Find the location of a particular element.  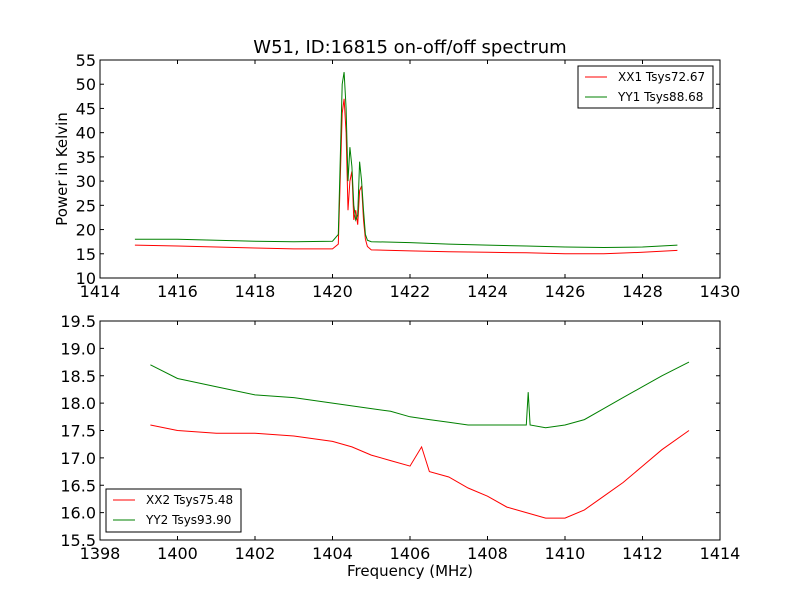

series-line-yy2 is located at coordinates (420, 395).